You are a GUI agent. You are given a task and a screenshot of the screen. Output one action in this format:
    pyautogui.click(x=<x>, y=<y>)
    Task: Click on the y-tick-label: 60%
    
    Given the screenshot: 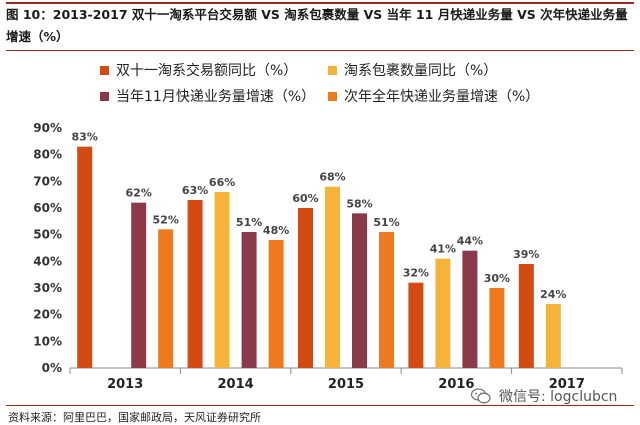 What is the action you would take?
    pyautogui.click(x=47, y=208)
    